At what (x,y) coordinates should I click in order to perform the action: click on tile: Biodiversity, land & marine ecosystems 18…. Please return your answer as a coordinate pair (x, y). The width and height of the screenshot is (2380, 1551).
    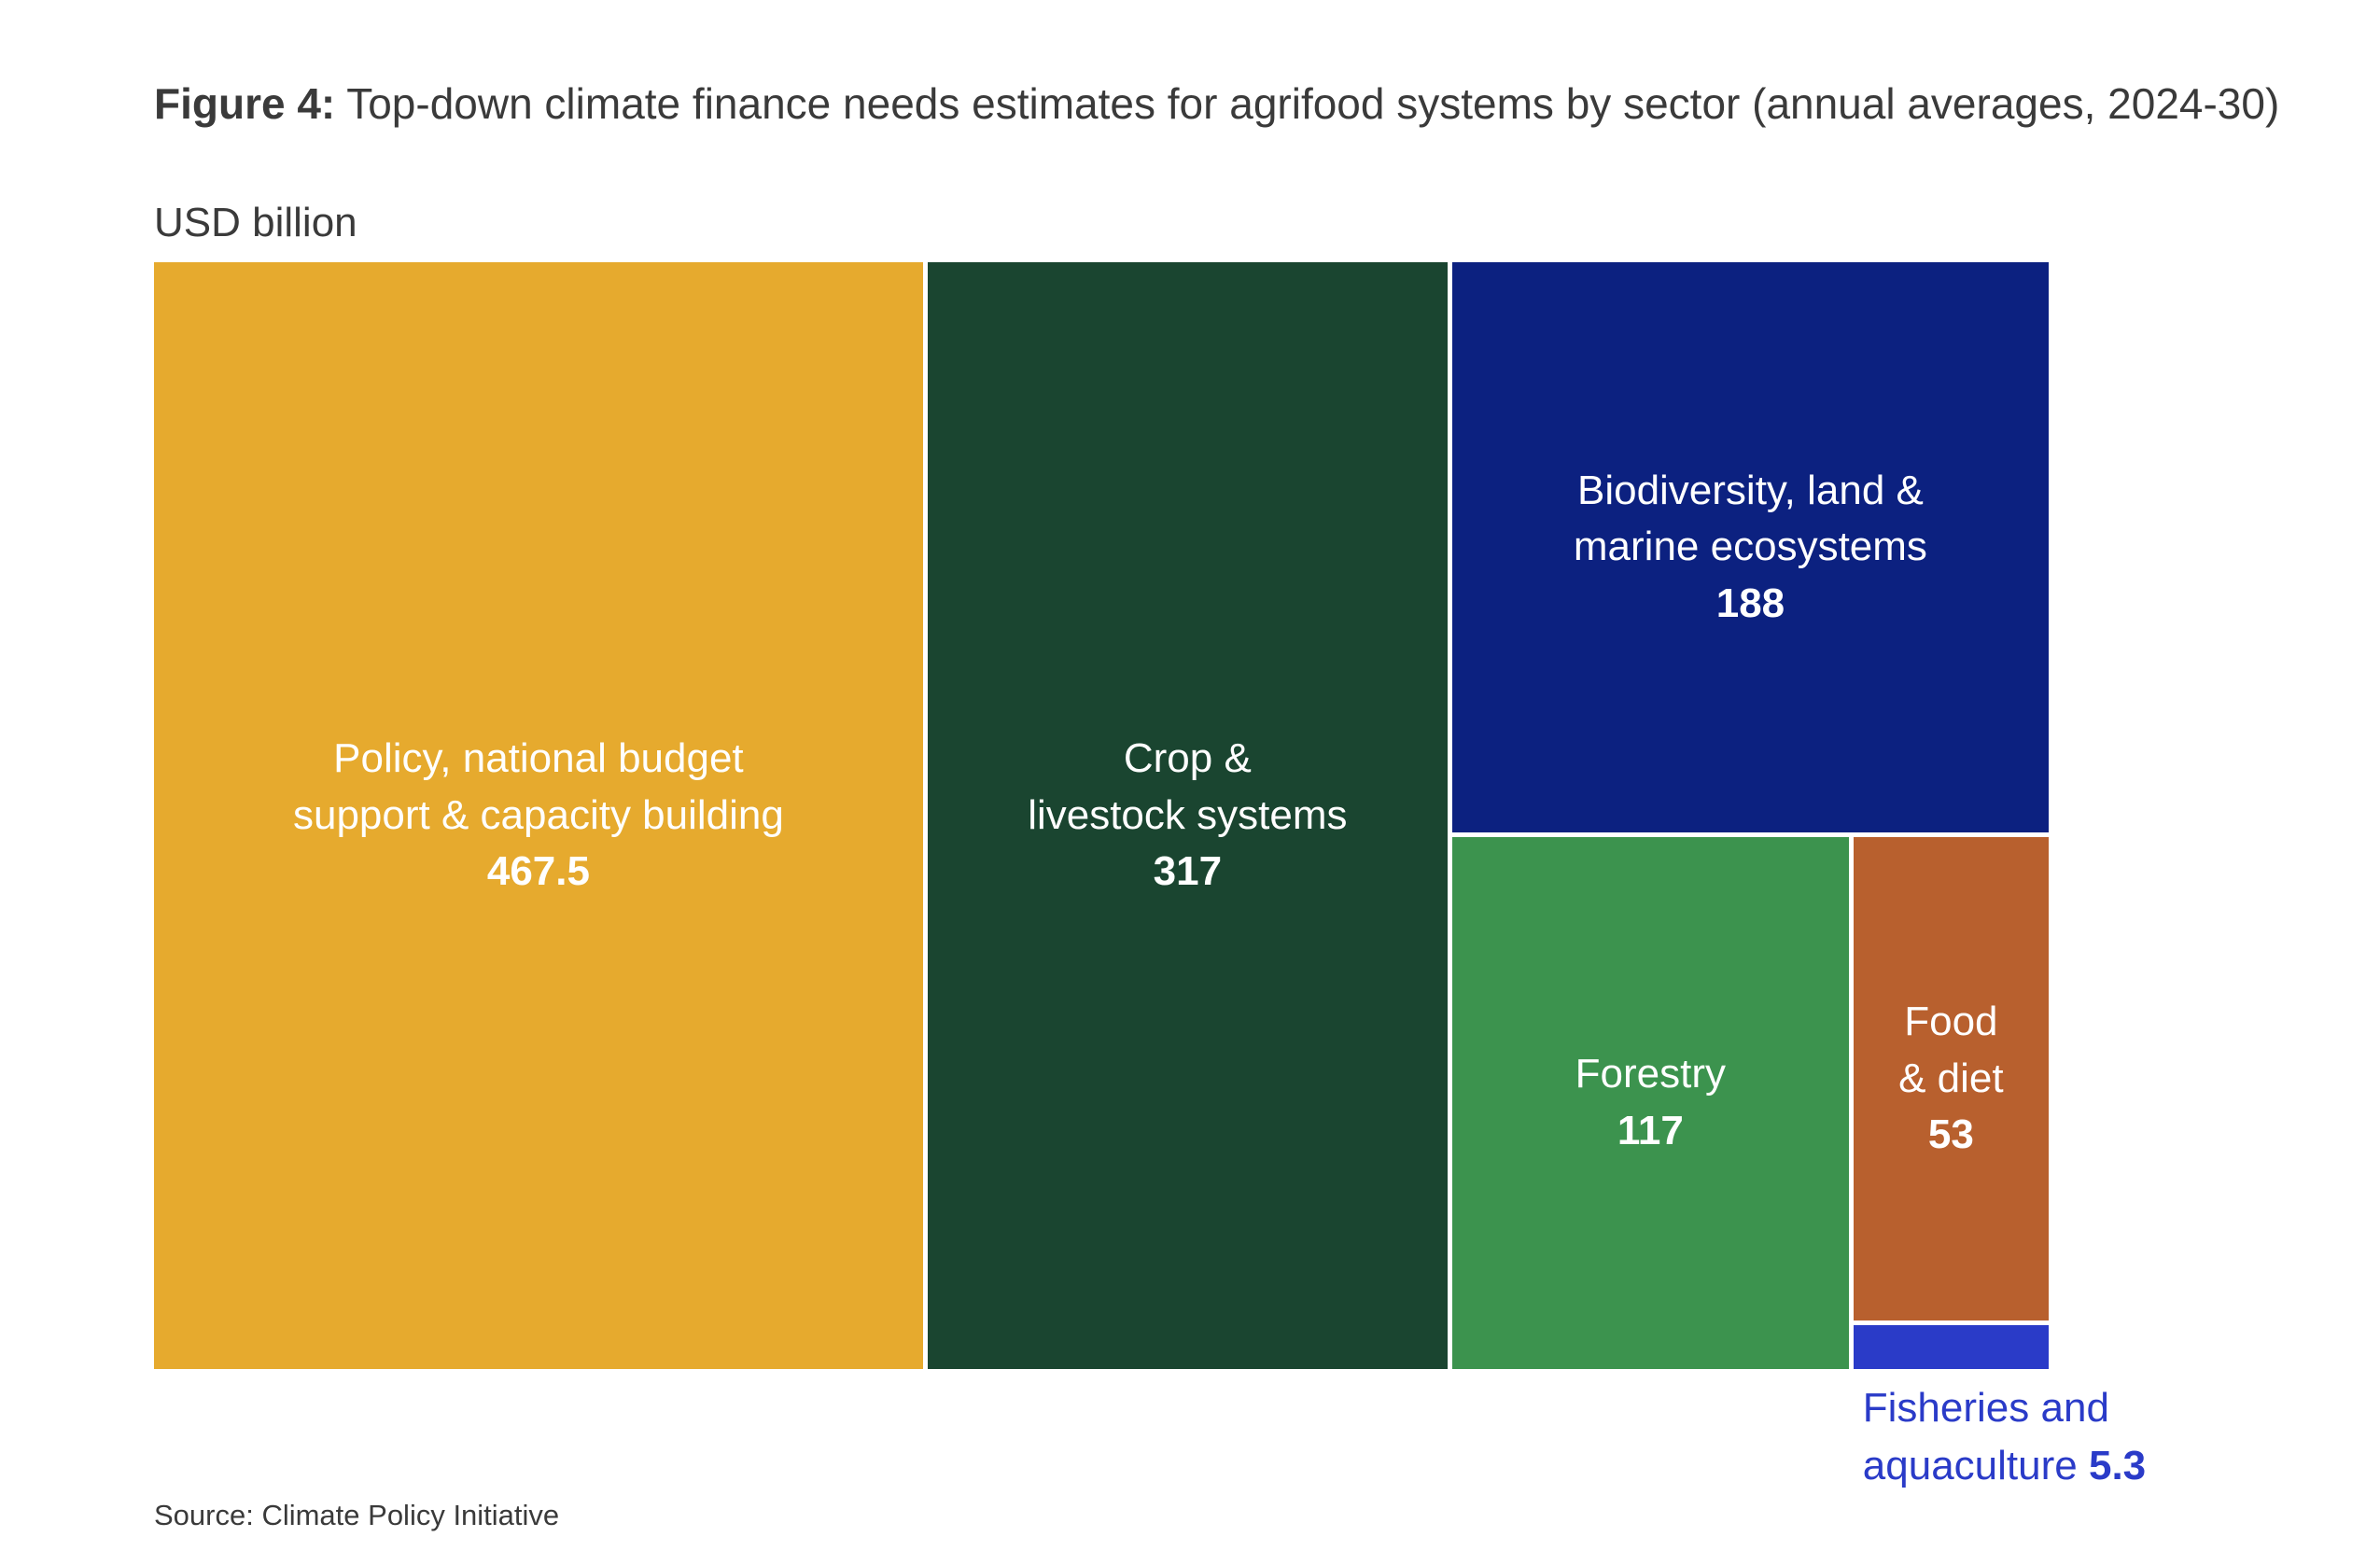
    Looking at the image, I should click on (1750, 547).